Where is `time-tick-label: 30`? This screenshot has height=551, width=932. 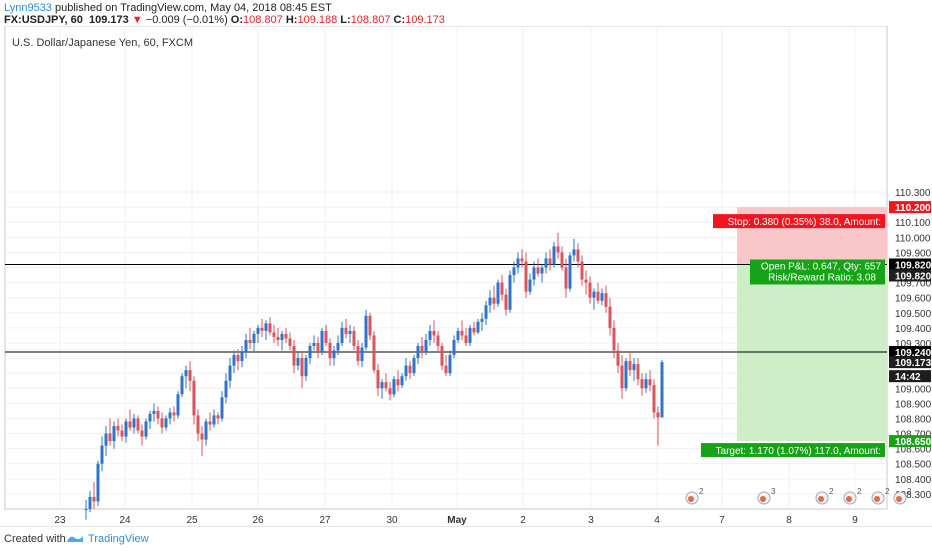
time-tick-label: 30 is located at coordinates (392, 520).